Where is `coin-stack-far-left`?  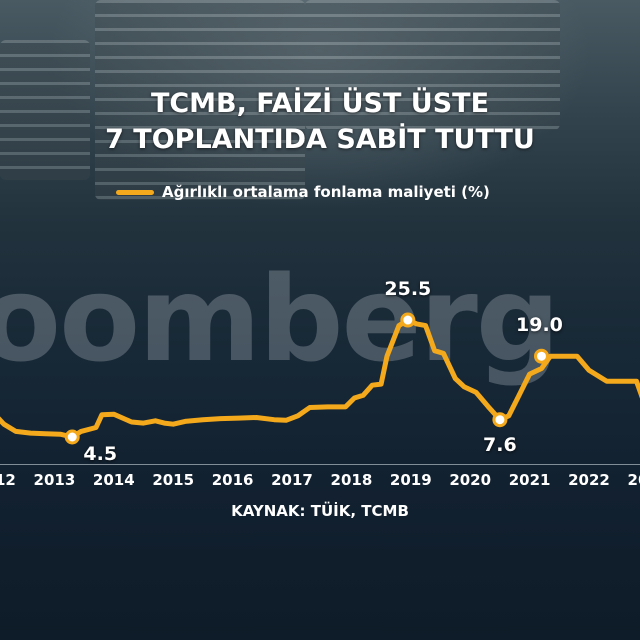 coin-stack-far-left is located at coordinates (45, 110).